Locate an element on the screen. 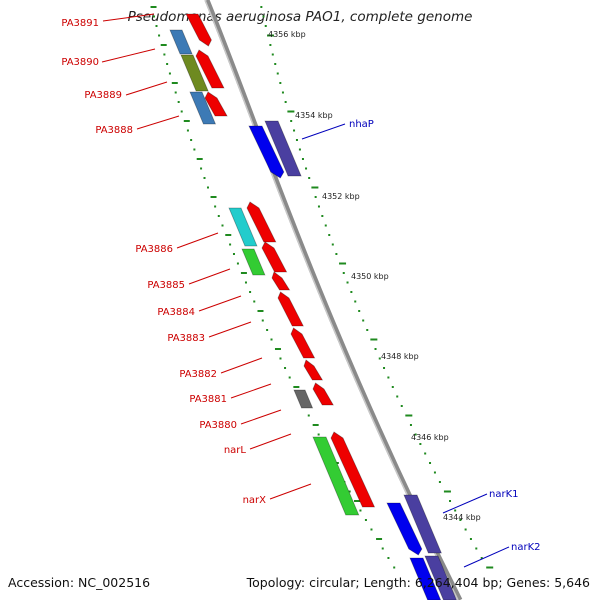 Image resolution: width=600 pixels, height=600 pixels. gene-label-narL: narL is located at coordinates (235, 450).